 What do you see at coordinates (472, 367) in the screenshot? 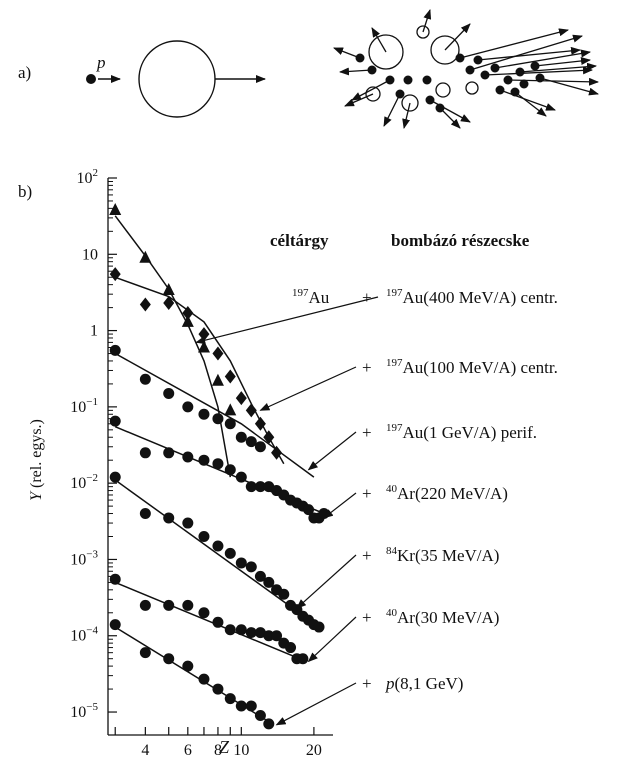
I see `legend-label: 197Au(100 MeV/A) centr.` at bounding box center [472, 367].